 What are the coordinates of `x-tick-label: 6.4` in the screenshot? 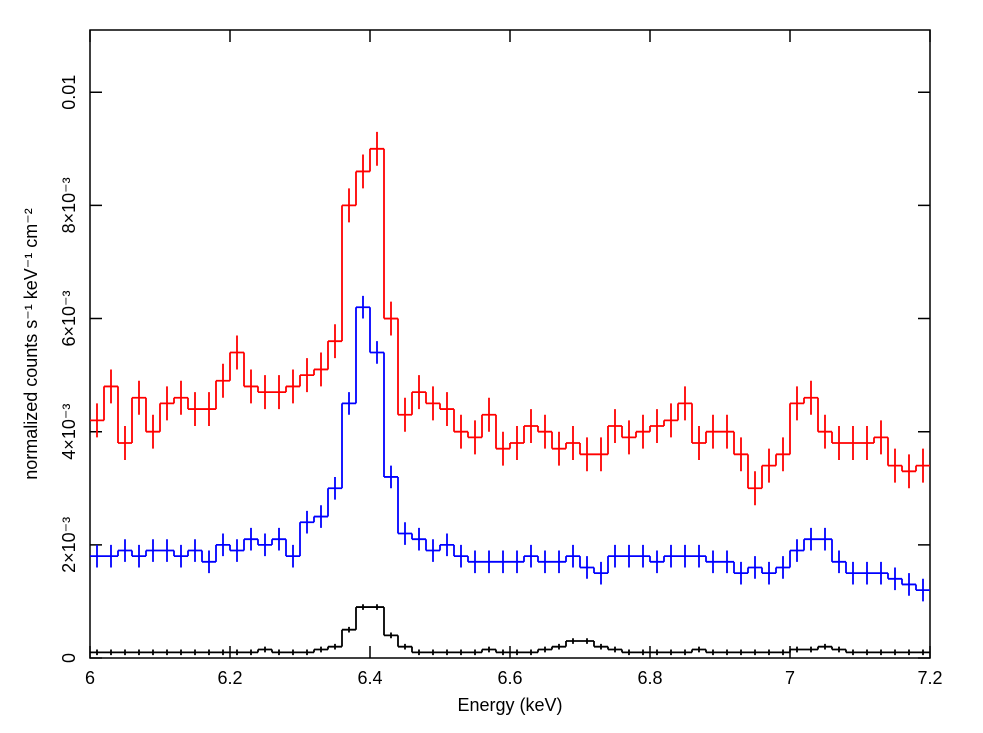 It's located at (369, 678).